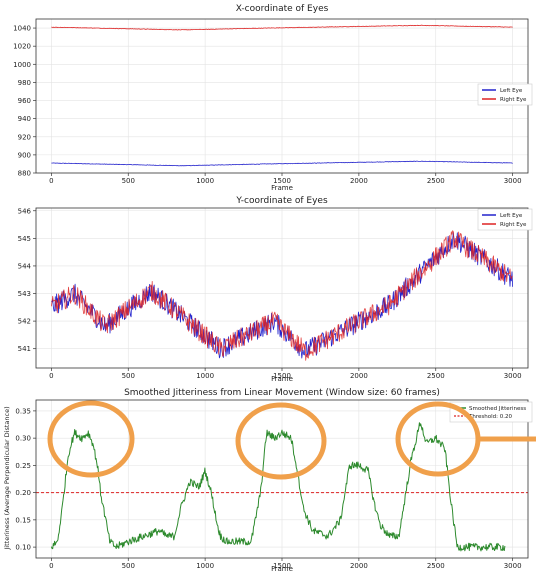  What do you see at coordinates (23, 520) in the screenshot?
I see `y-tick-label: 0.15` at bounding box center [23, 520].